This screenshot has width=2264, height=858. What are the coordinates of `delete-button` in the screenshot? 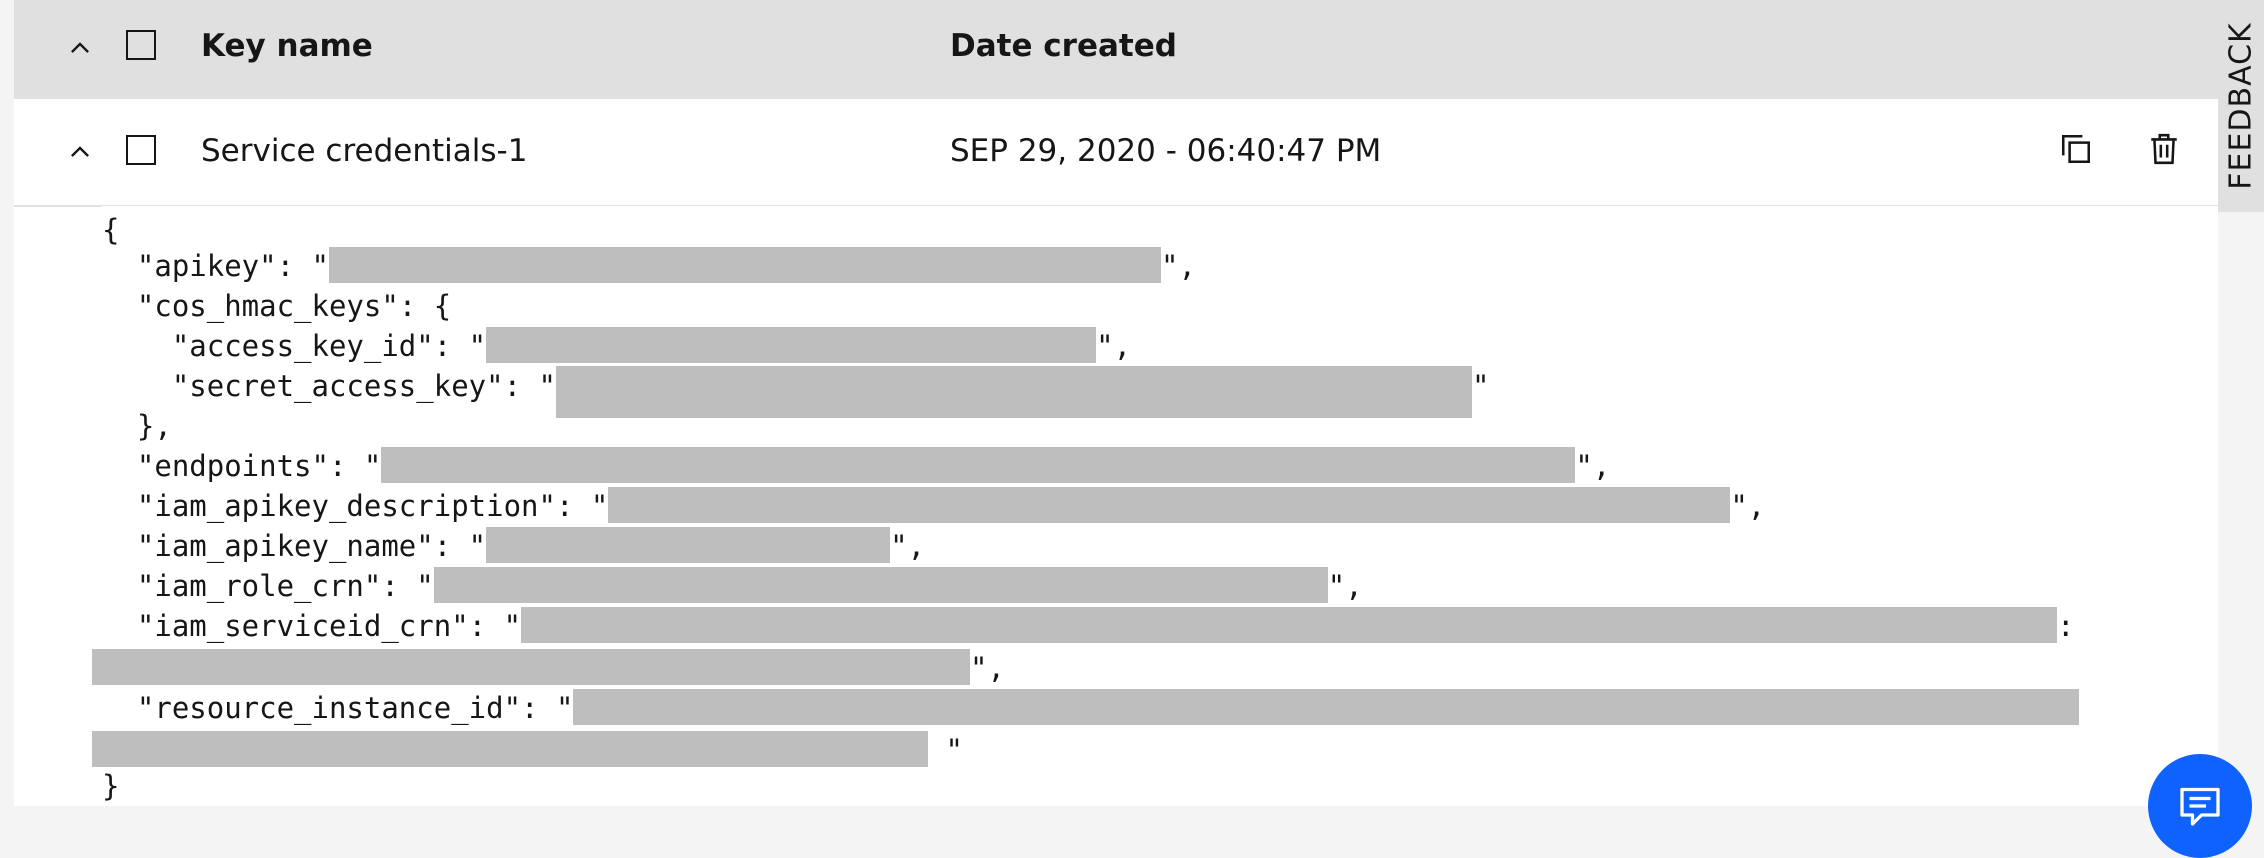 It's located at (2164, 149).